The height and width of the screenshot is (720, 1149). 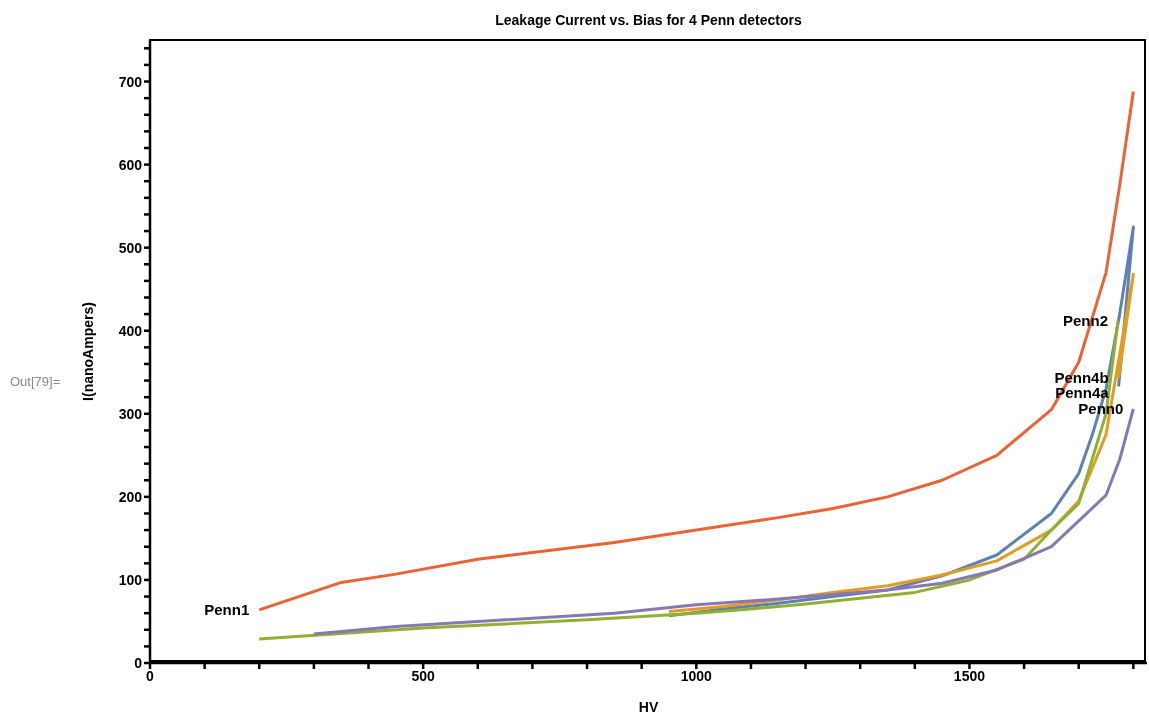 What do you see at coordinates (969, 675) in the screenshot?
I see `x-tick-label: 1500` at bounding box center [969, 675].